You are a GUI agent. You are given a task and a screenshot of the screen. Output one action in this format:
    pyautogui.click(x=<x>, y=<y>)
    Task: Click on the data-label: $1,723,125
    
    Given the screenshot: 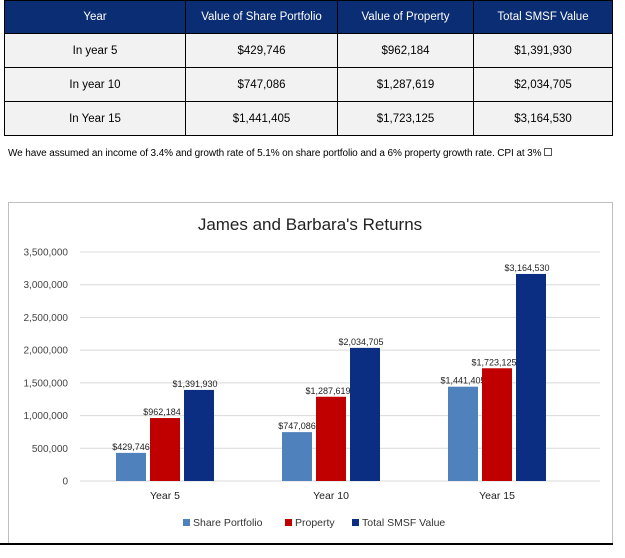 What is the action you would take?
    pyautogui.click(x=493, y=362)
    